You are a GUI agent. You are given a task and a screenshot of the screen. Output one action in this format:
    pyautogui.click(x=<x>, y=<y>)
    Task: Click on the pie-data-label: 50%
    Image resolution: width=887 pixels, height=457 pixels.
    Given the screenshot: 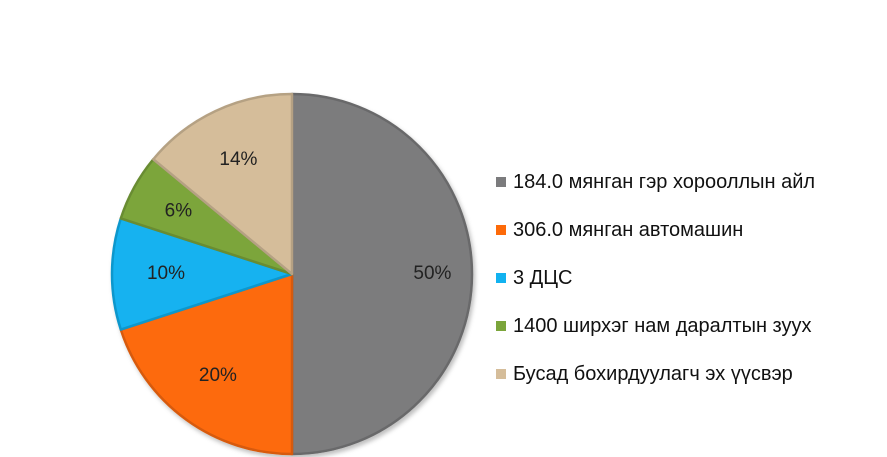 What is the action you would take?
    pyautogui.click(x=432, y=273)
    